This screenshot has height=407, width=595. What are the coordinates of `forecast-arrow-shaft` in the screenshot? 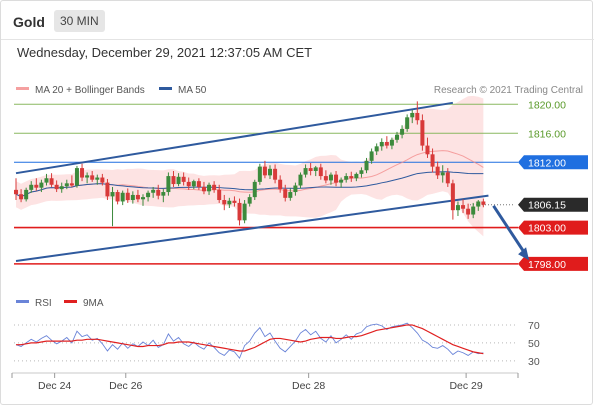 It's located at (510, 230).